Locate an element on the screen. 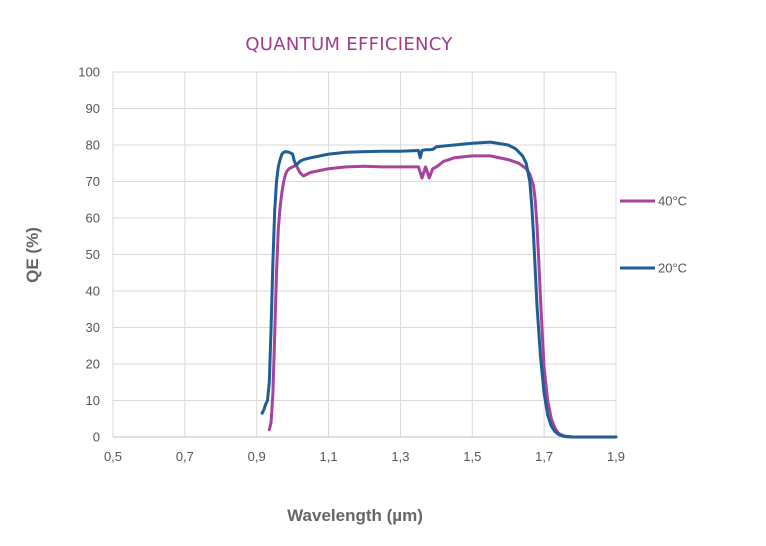  legend-label: 20°C is located at coordinates (672, 268).